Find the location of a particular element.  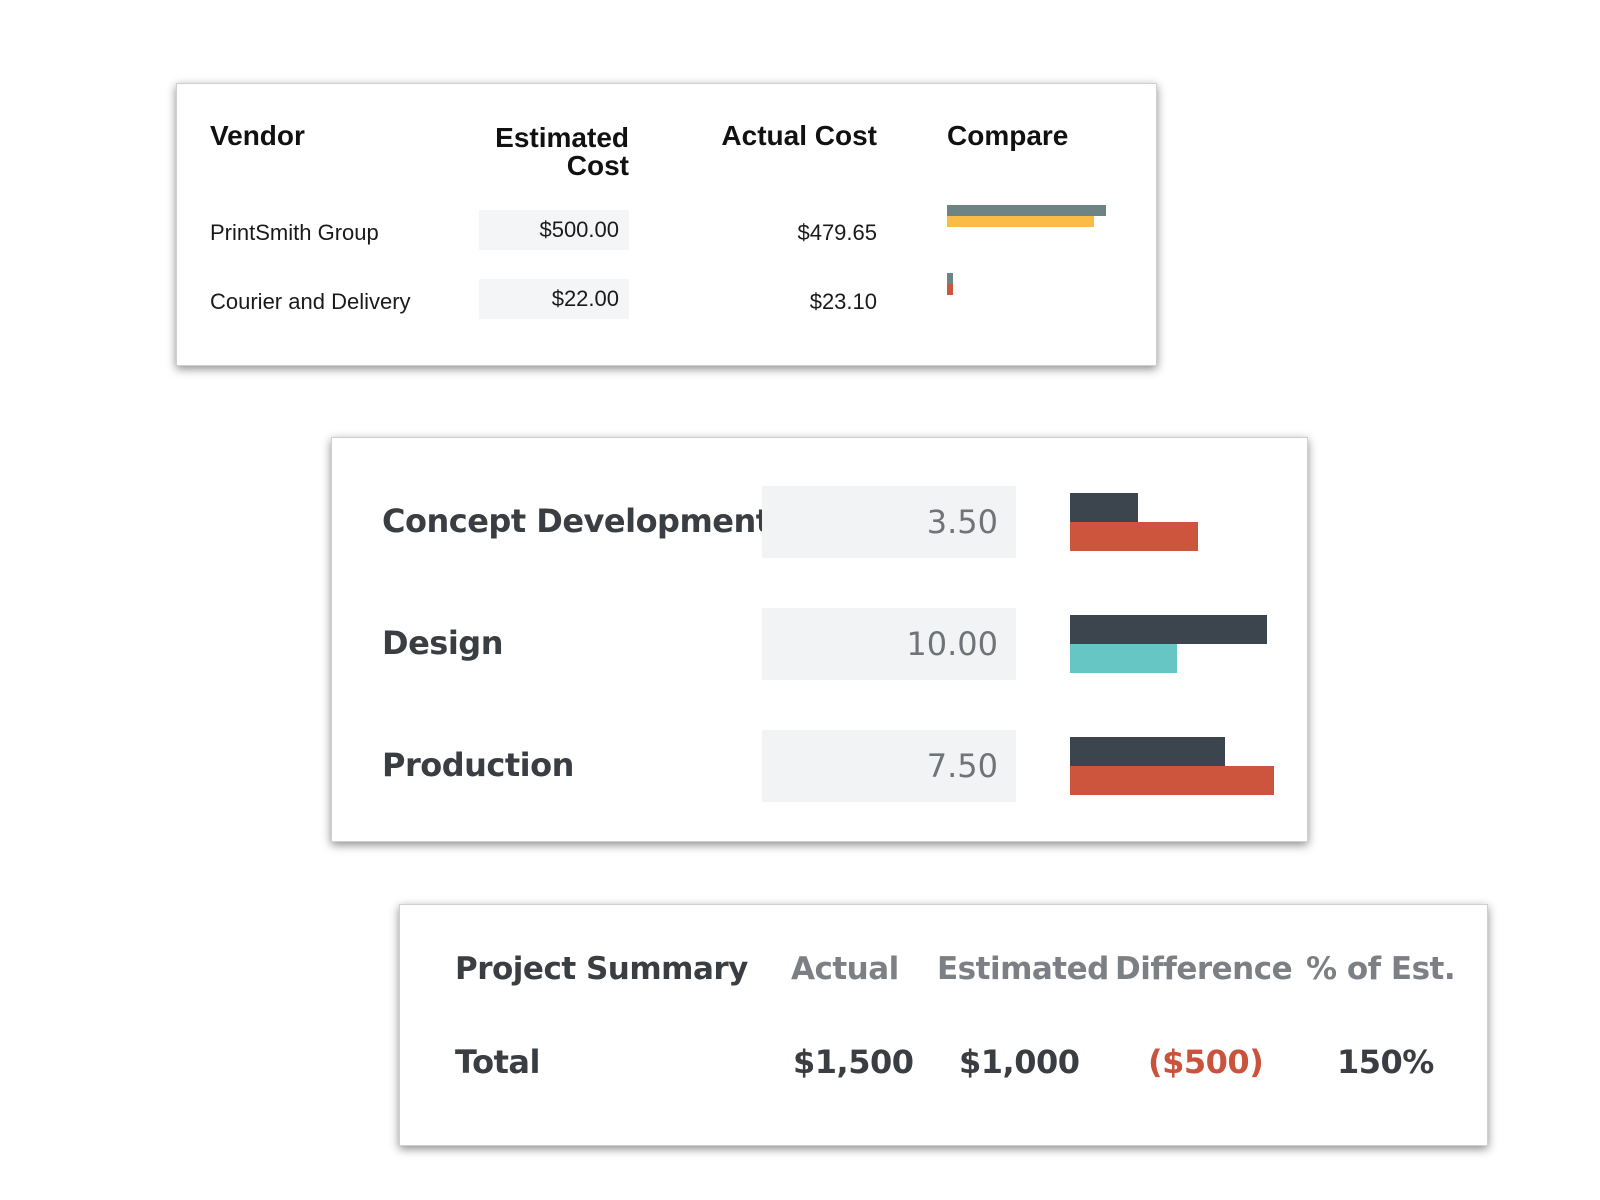

compare-column-header: Compare is located at coordinates (1008, 135).